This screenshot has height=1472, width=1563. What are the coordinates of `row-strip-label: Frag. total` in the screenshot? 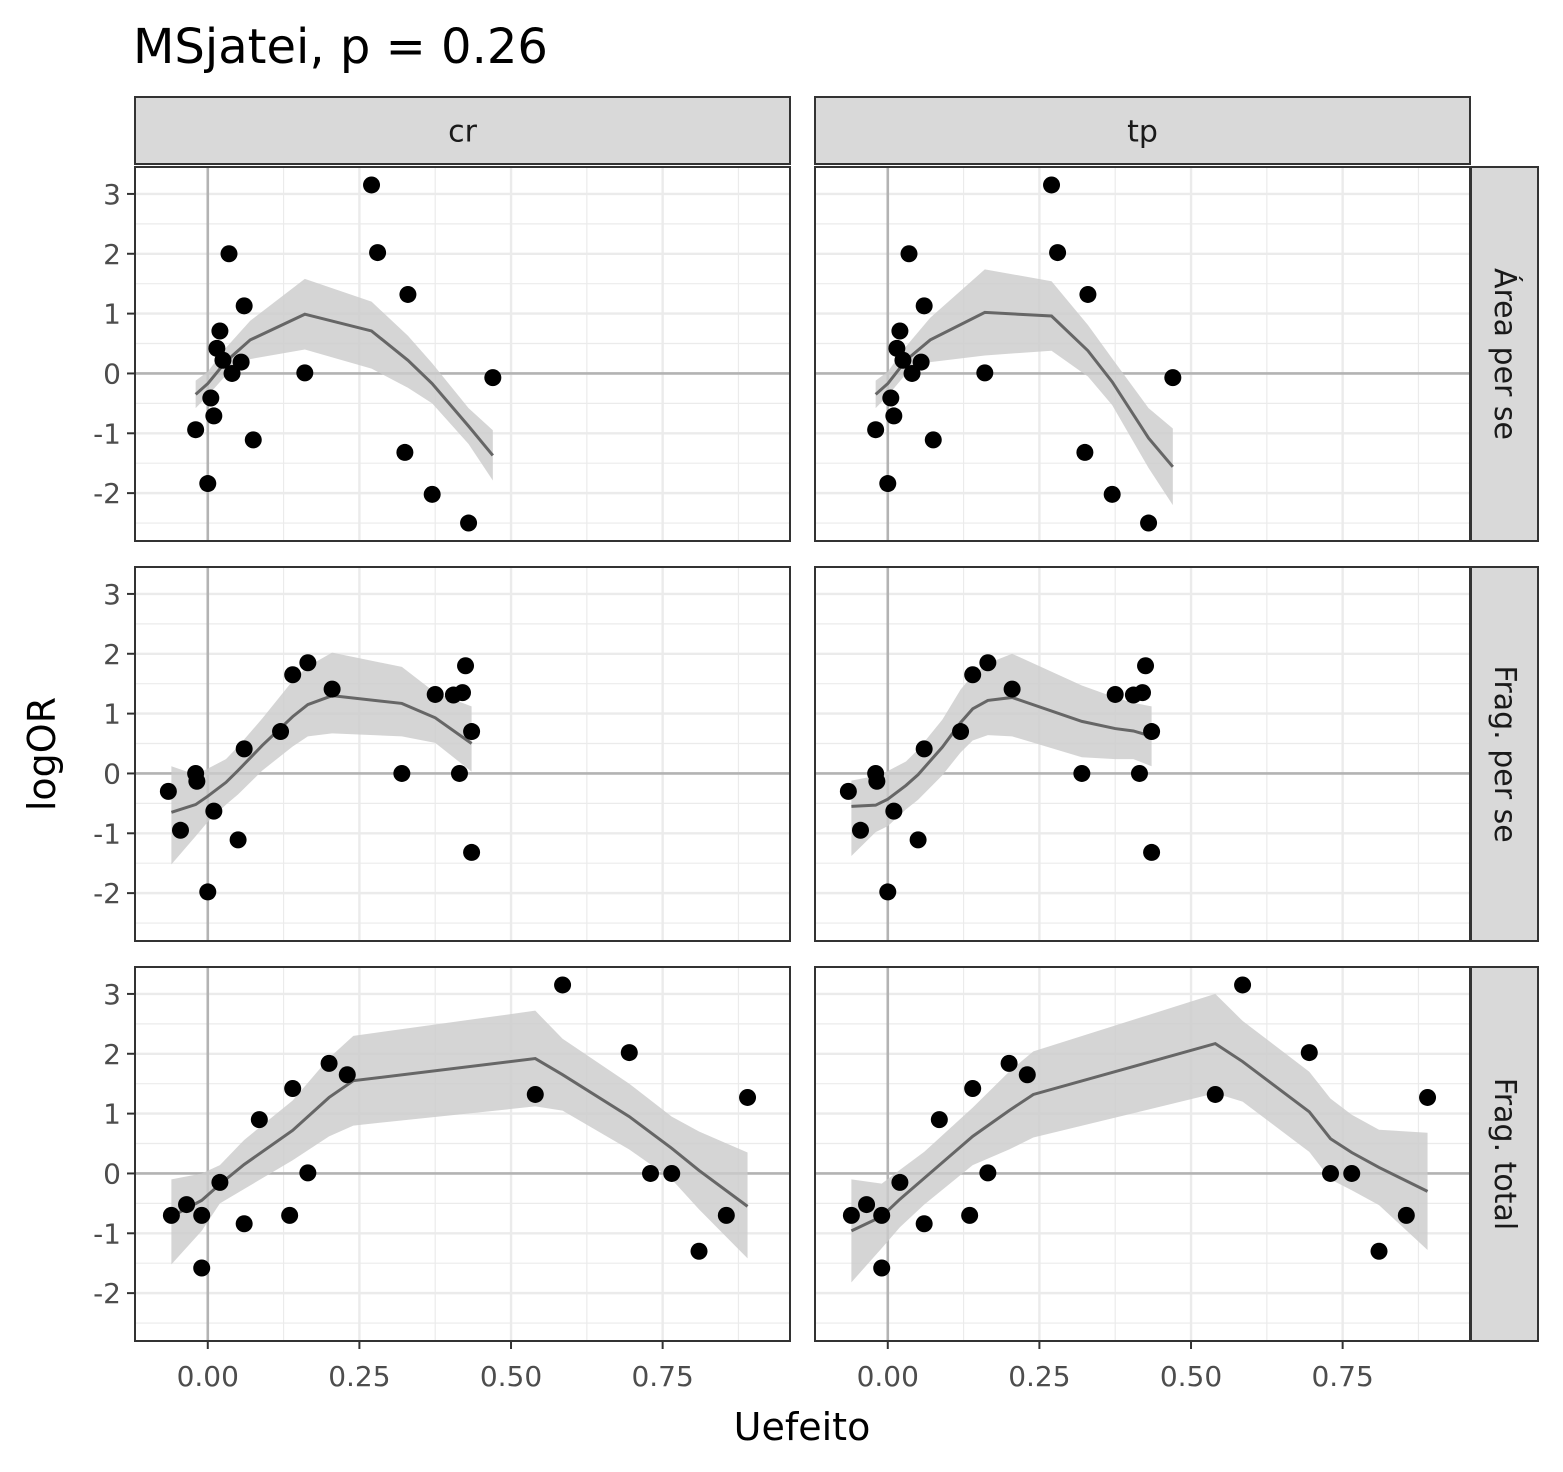 It's located at (1504, 1154).